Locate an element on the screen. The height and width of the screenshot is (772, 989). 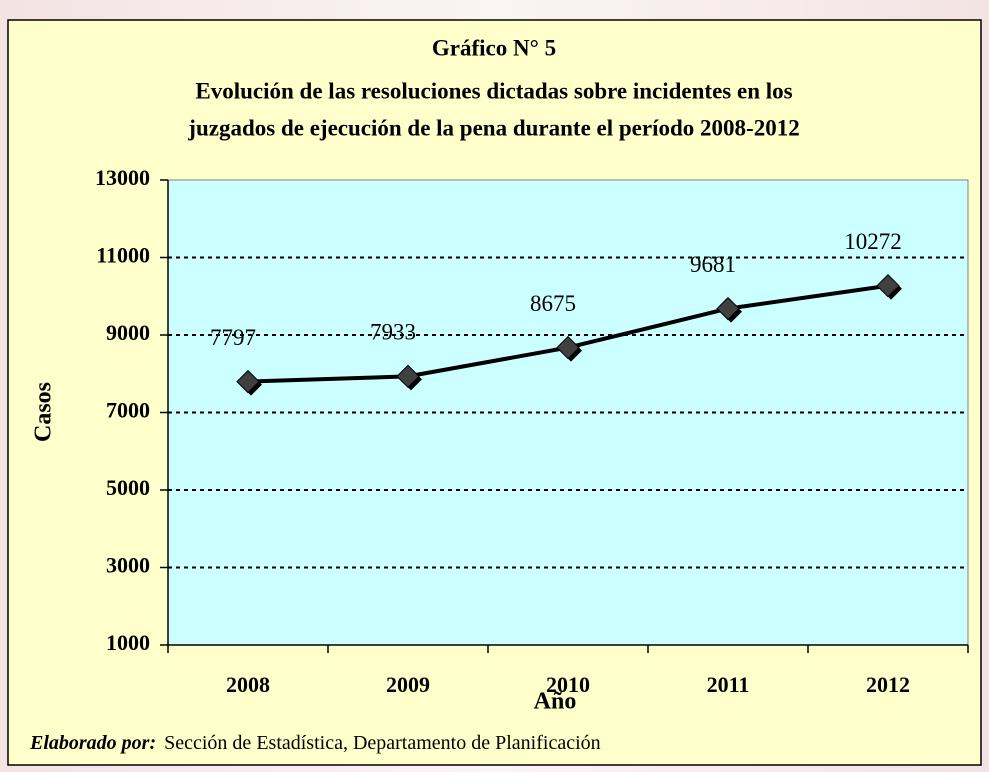
y-tick-label: 5000 is located at coordinates (128, 487).